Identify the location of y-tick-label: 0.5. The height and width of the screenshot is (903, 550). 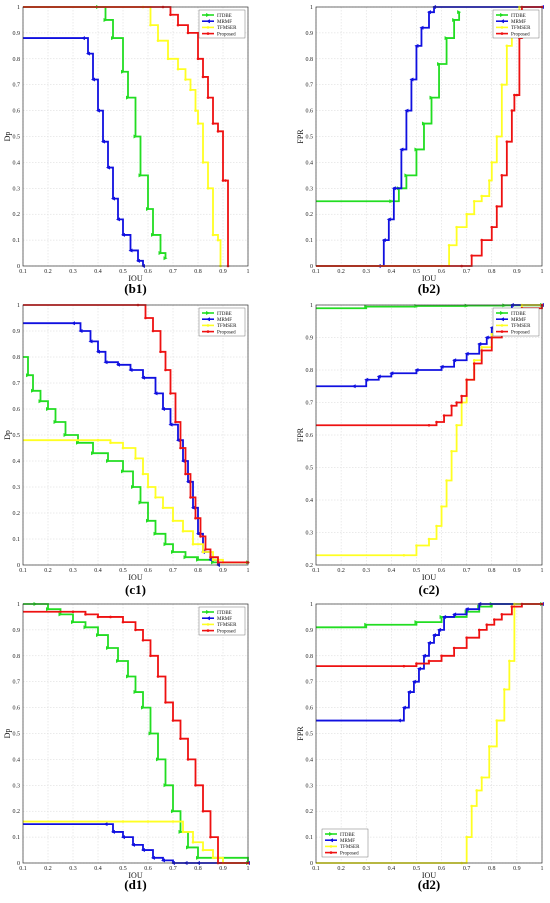
(310, 469).